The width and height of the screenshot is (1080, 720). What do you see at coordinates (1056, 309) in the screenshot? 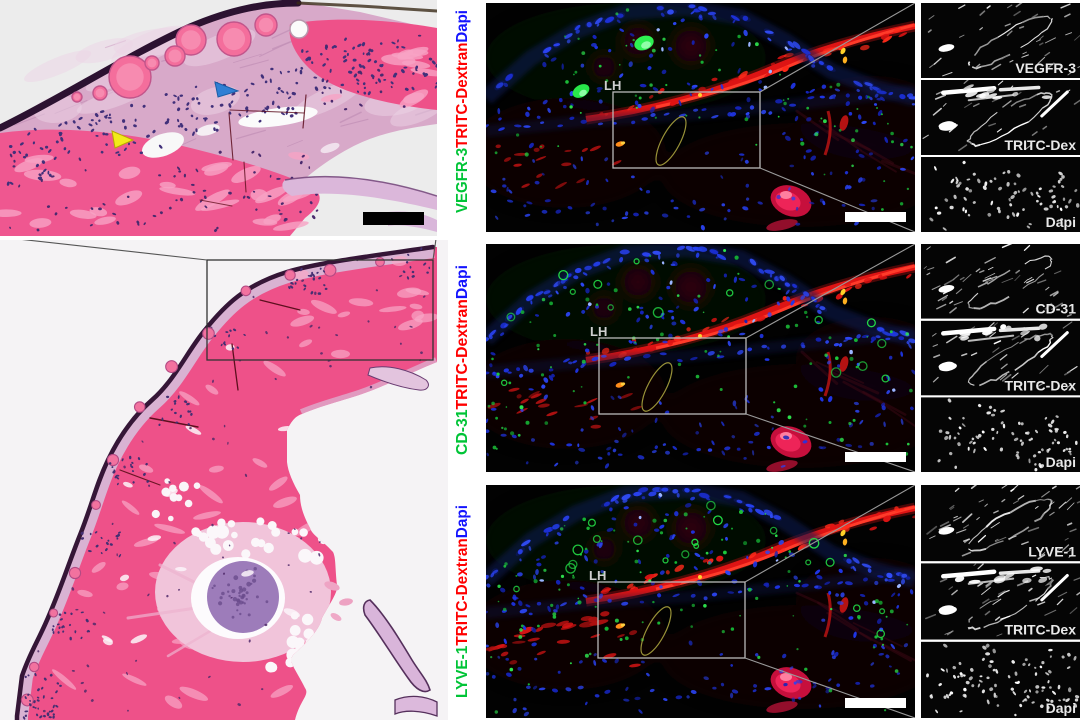
I see `svg-text: CD-31` at bounding box center [1056, 309].